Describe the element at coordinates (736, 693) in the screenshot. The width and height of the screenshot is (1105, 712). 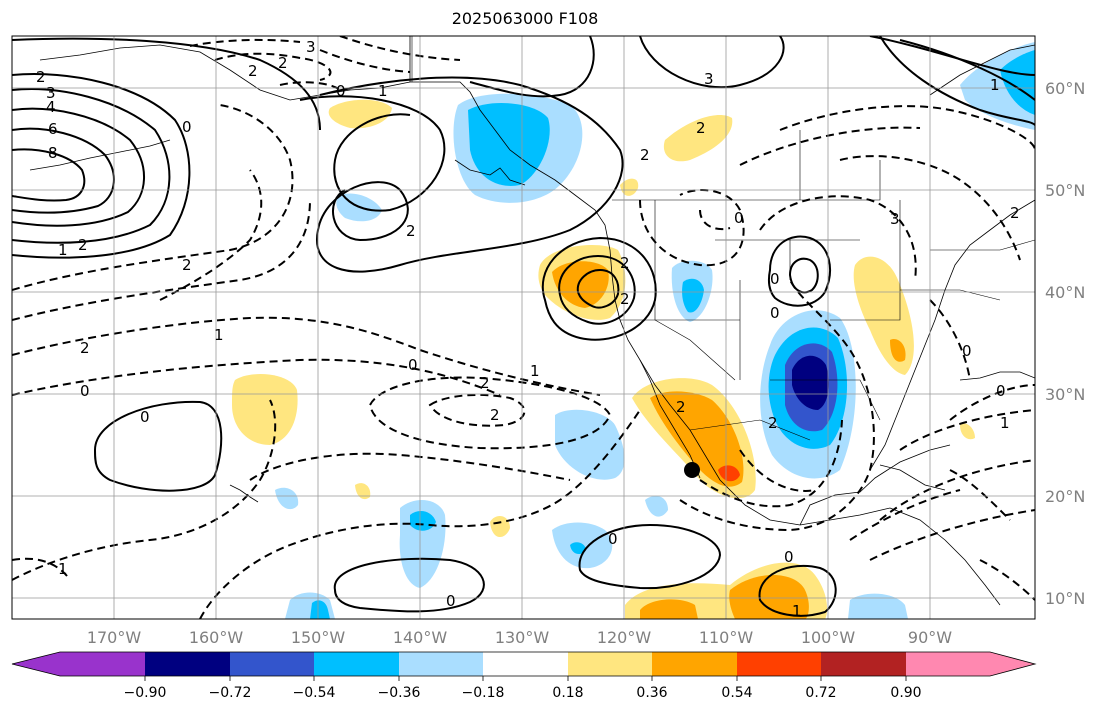
I see `colorbar-tick-label: 0.54` at that location.